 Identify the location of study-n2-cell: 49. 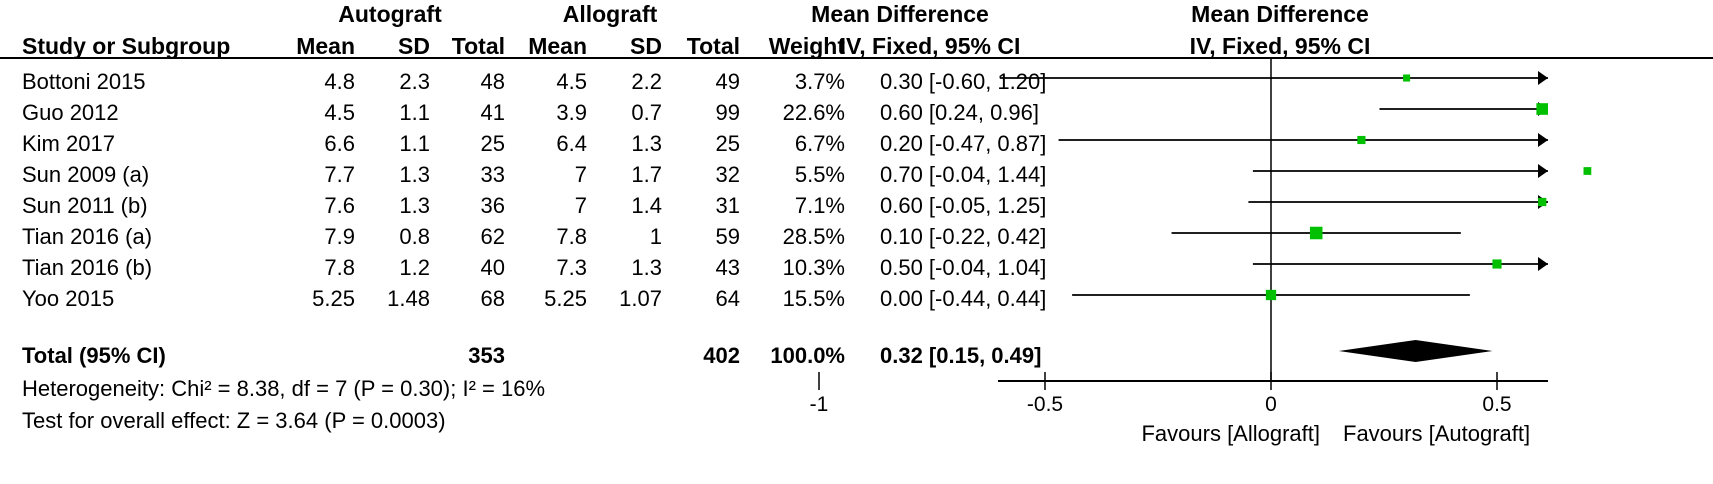
(727, 81).